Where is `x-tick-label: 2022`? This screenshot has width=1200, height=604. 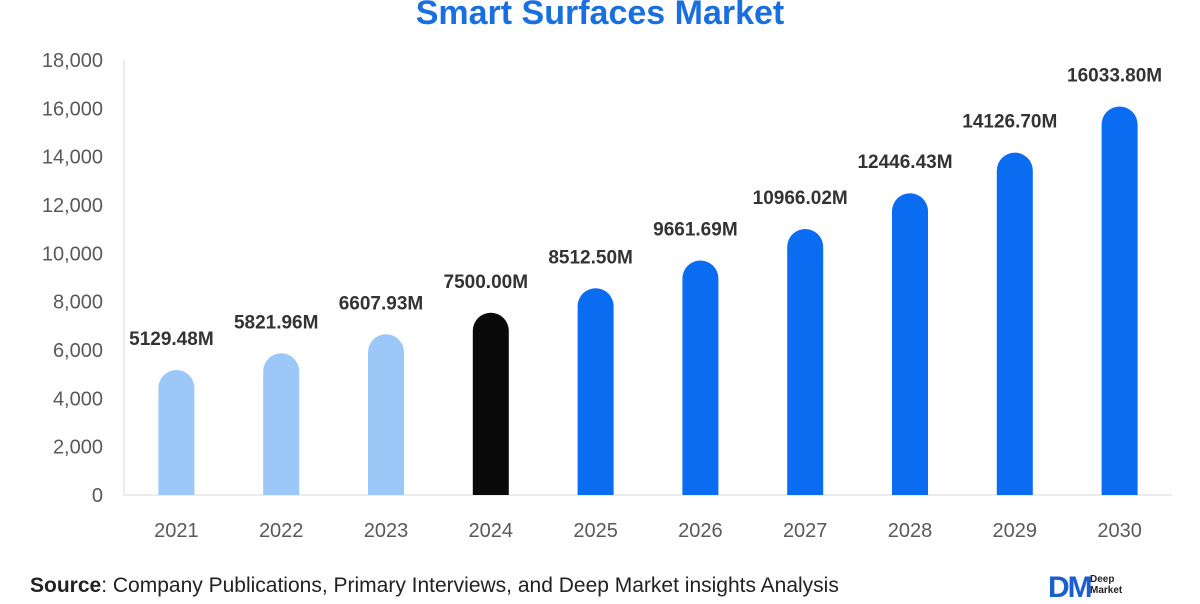
x-tick-label: 2022 is located at coordinates (281, 531).